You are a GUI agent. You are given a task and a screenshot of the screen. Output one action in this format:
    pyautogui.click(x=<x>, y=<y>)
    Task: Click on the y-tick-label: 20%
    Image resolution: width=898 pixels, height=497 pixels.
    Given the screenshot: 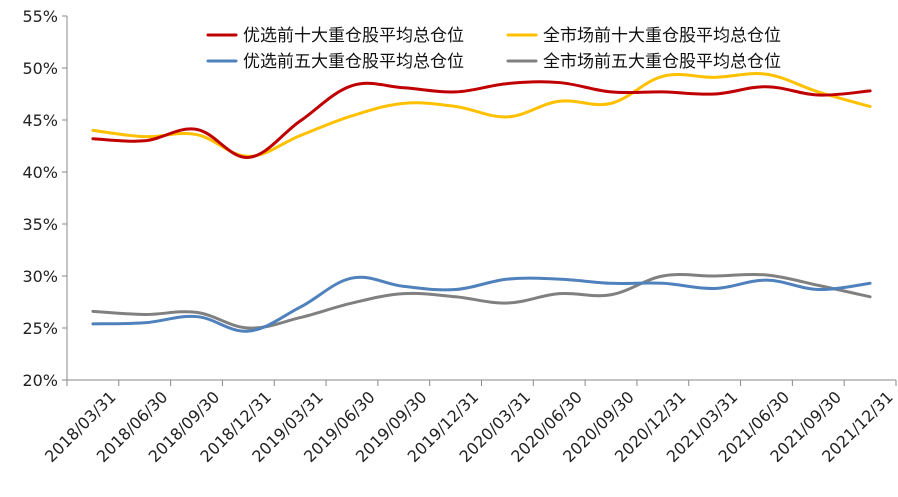 What is the action you would take?
    pyautogui.click(x=40, y=380)
    